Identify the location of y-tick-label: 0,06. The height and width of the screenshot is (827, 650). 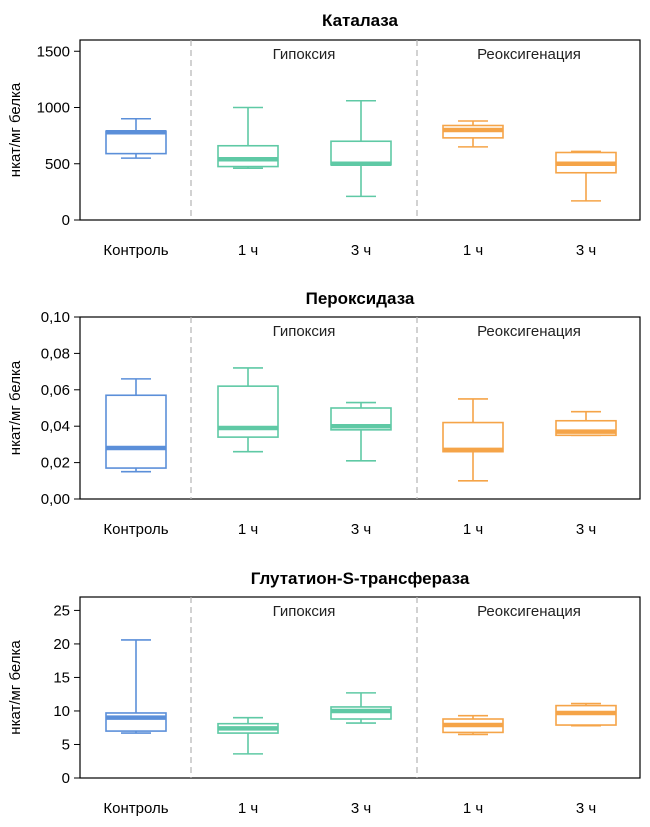
(55, 390).